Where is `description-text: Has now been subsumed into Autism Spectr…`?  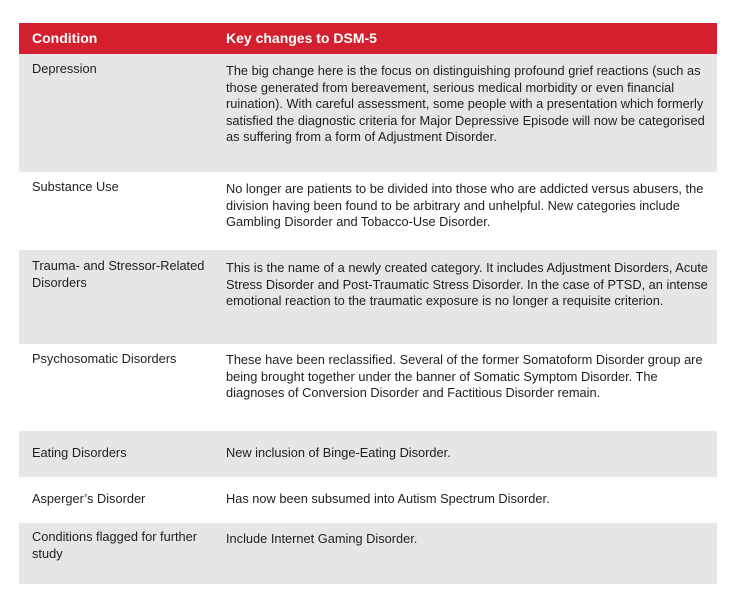
description-text: Has now been subsumed into Autism Spectr… is located at coordinates (388, 498).